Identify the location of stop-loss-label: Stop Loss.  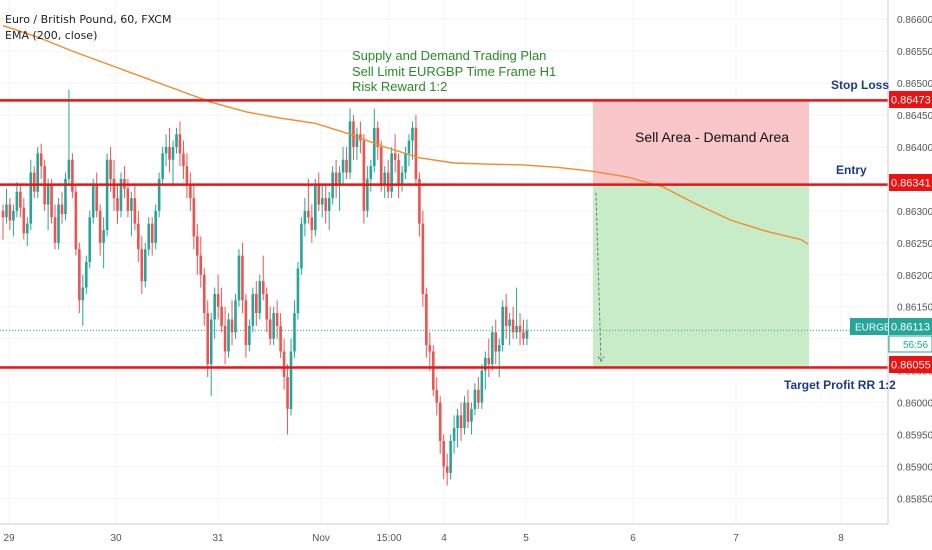
(860, 85).